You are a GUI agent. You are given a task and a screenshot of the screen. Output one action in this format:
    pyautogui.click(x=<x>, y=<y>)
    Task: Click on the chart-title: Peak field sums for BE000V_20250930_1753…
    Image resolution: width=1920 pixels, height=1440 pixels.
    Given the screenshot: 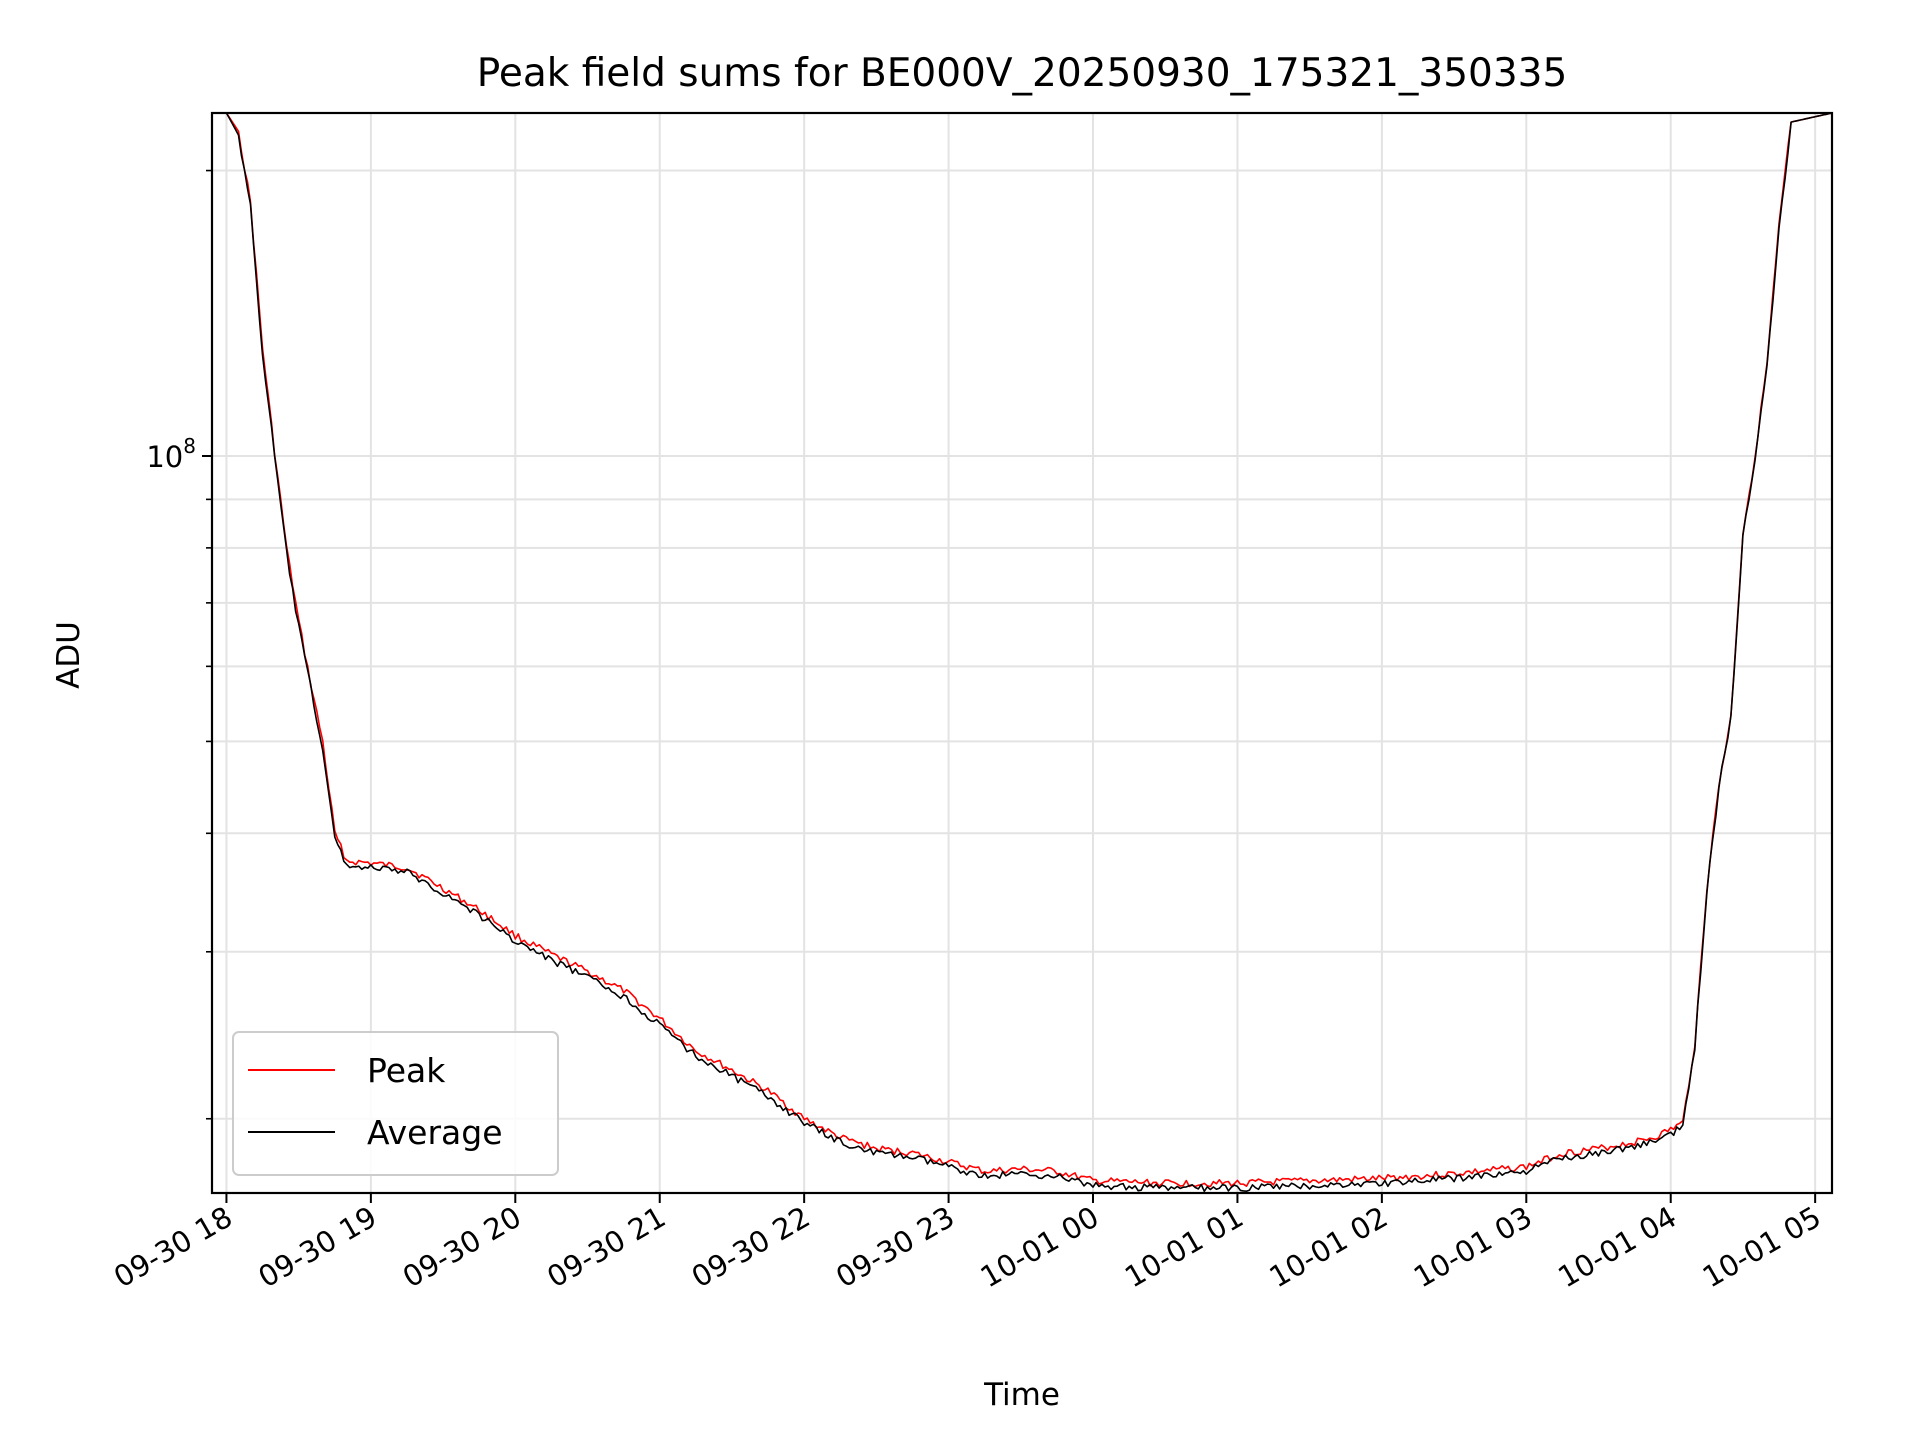 What is the action you would take?
    pyautogui.click(x=1022, y=73)
    